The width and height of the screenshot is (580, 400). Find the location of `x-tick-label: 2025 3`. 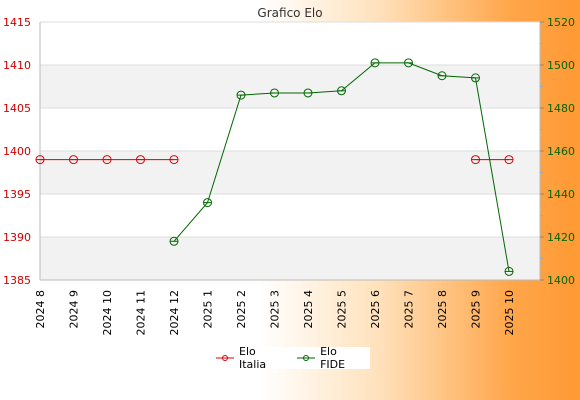

x-tick-label: 2025 3 is located at coordinates (275, 309).